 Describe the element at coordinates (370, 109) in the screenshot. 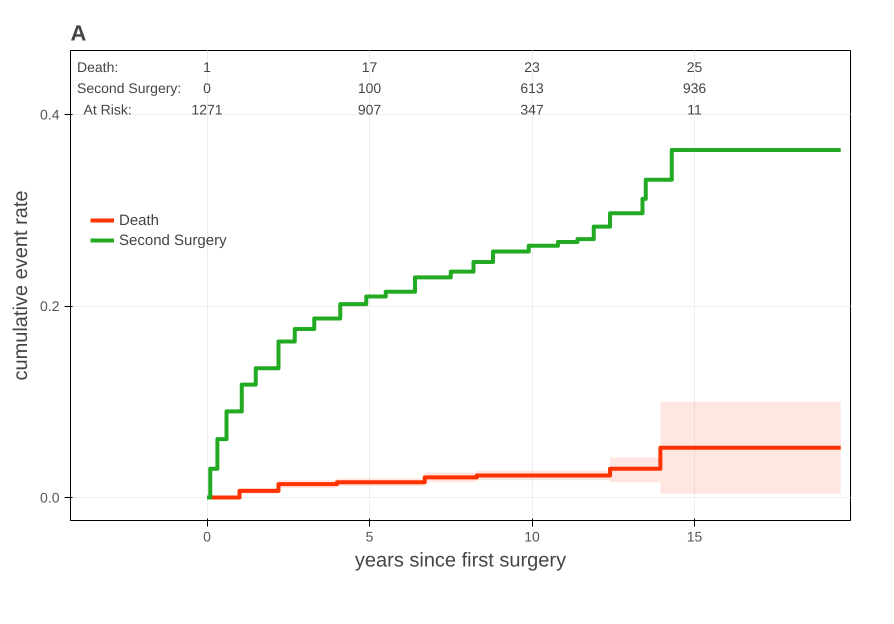

I see `annotation: 907` at that location.